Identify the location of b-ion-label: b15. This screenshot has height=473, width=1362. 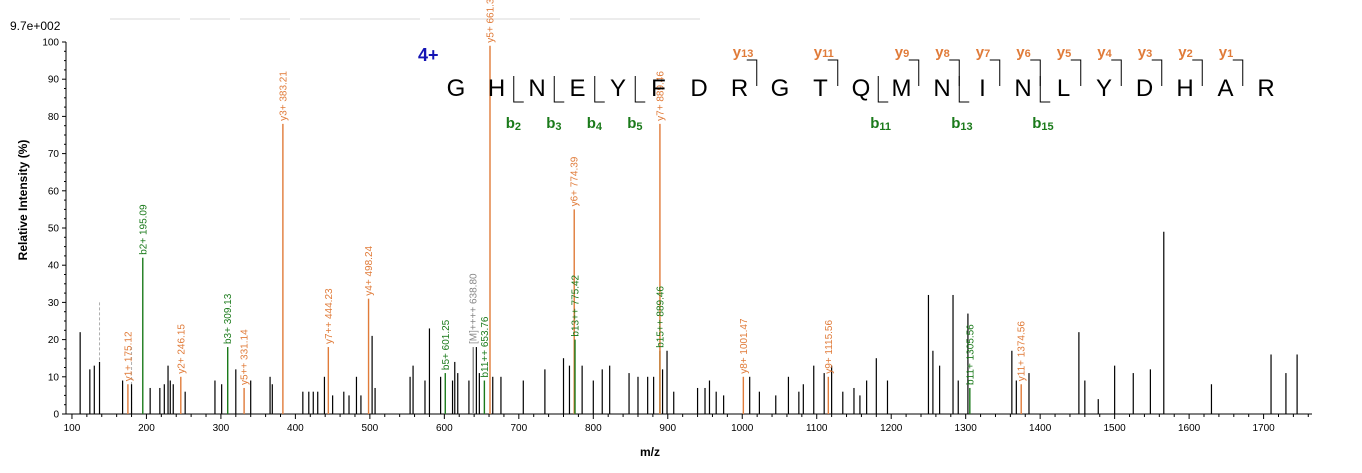
(1042, 124).